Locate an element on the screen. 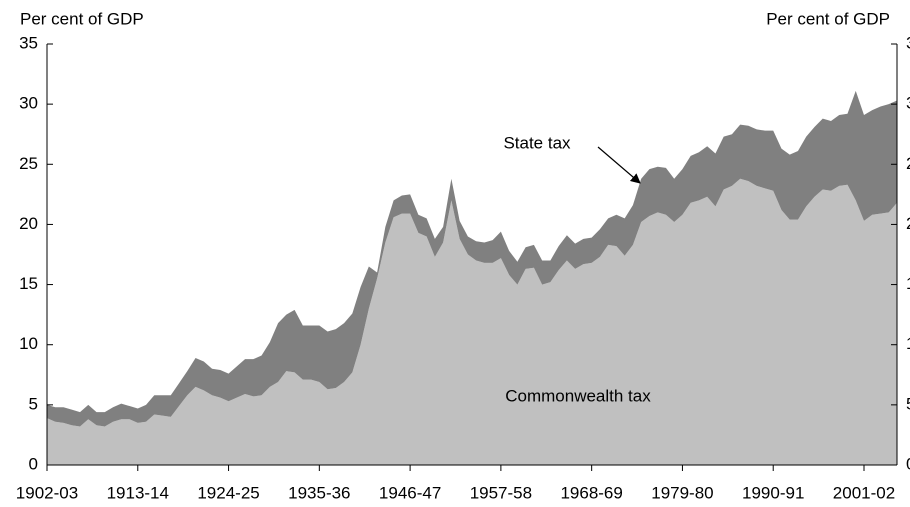  y2-tick-label: 20 is located at coordinates (908, 223).